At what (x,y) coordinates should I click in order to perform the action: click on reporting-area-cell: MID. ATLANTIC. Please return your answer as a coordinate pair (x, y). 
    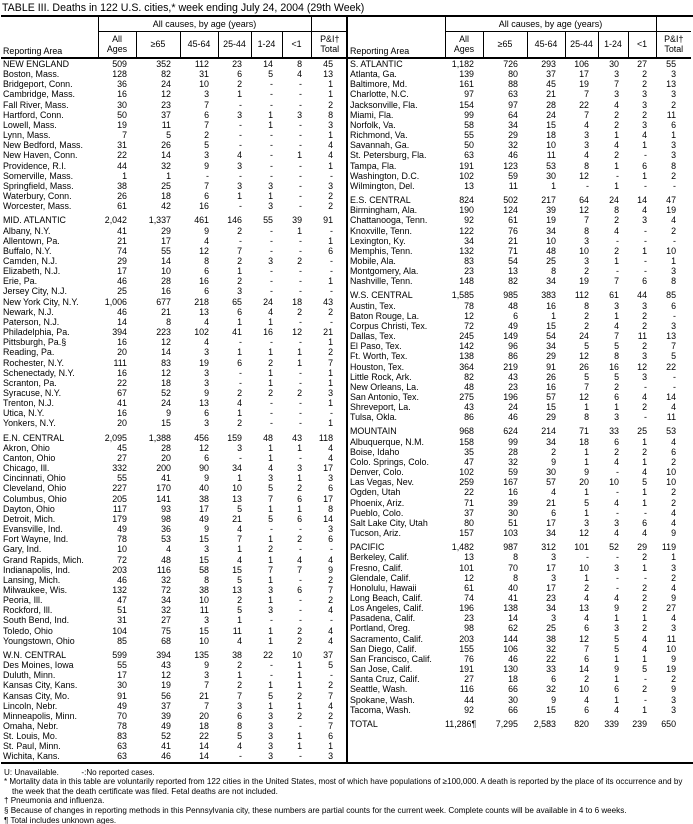
    Looking at the image, I should click on (34, 220).